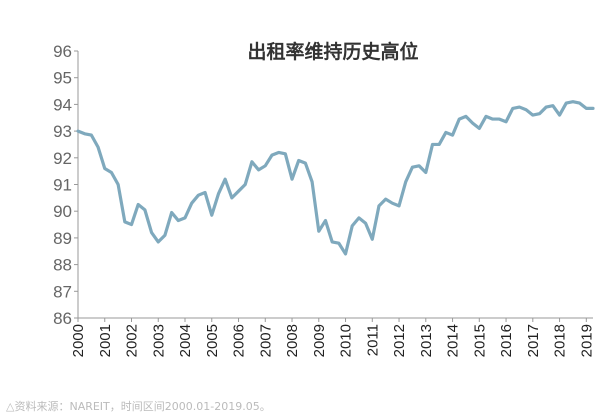  I want to click on y-tick-label: 87, so click(62, 291).